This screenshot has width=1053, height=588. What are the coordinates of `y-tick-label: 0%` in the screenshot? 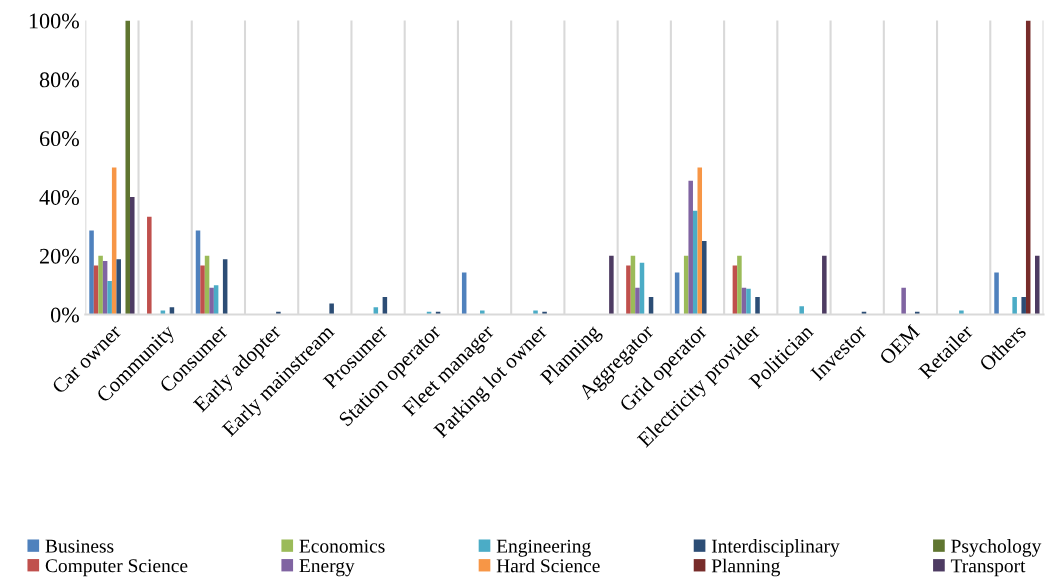 It's located at (64, 315).